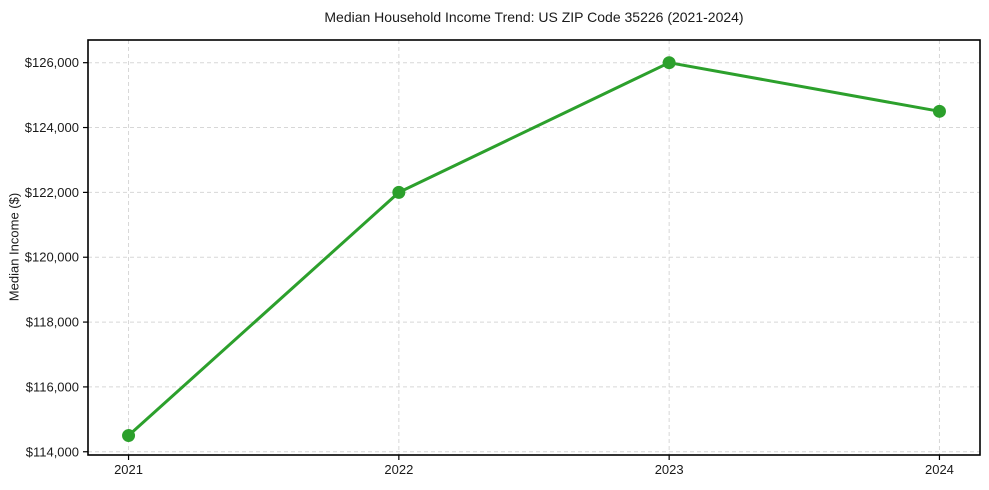 The width and height of the screenshot is (989, 490). Describe the element at coordinates (52, 192) in the screenshot. I see `y-tick-label: $122,000` at that location.